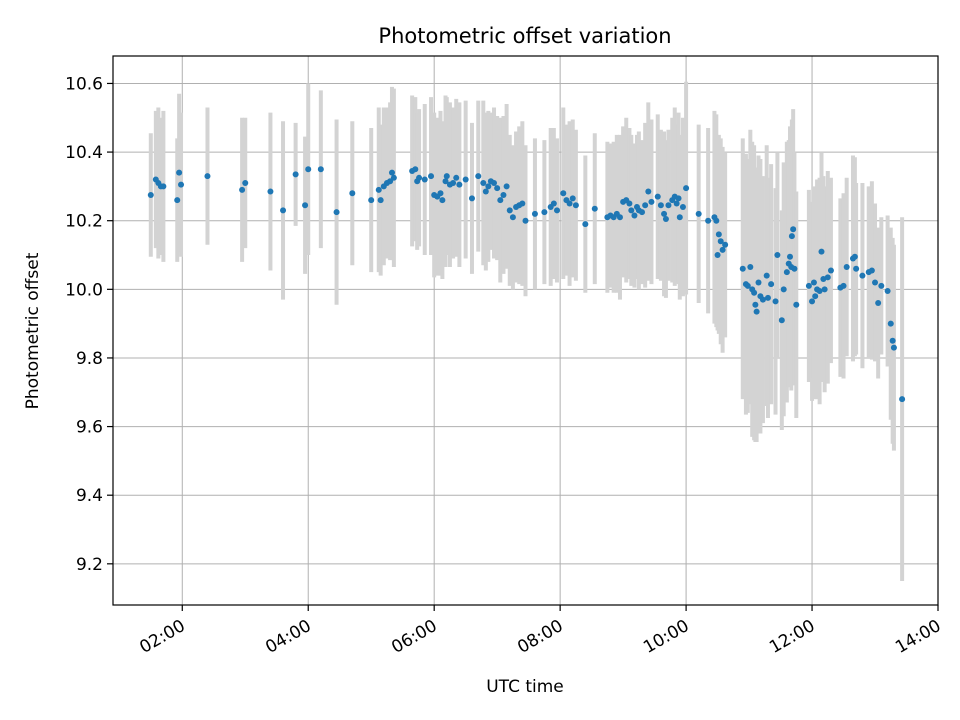 The width and height of the screenshot is (960, 720). Describe the element at coordinates (89, 428) in the screenshot. I see `y-tick-label: 9.6` at that location.